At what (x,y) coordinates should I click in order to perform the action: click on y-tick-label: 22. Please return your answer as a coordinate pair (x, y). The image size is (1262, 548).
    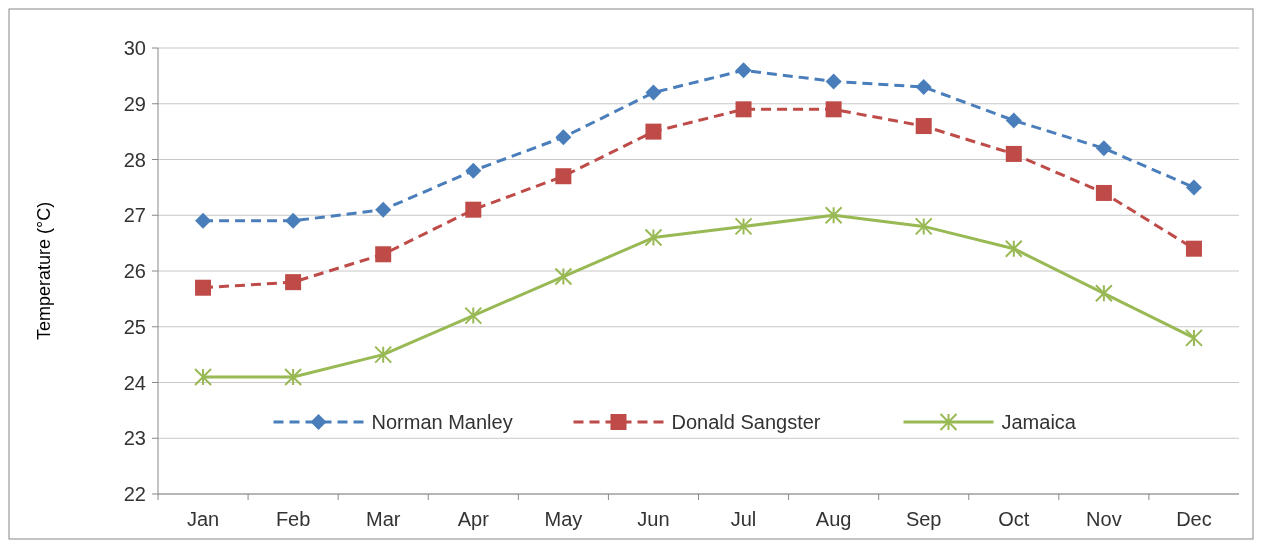
    Looking at the image, I should click on (134, 494).